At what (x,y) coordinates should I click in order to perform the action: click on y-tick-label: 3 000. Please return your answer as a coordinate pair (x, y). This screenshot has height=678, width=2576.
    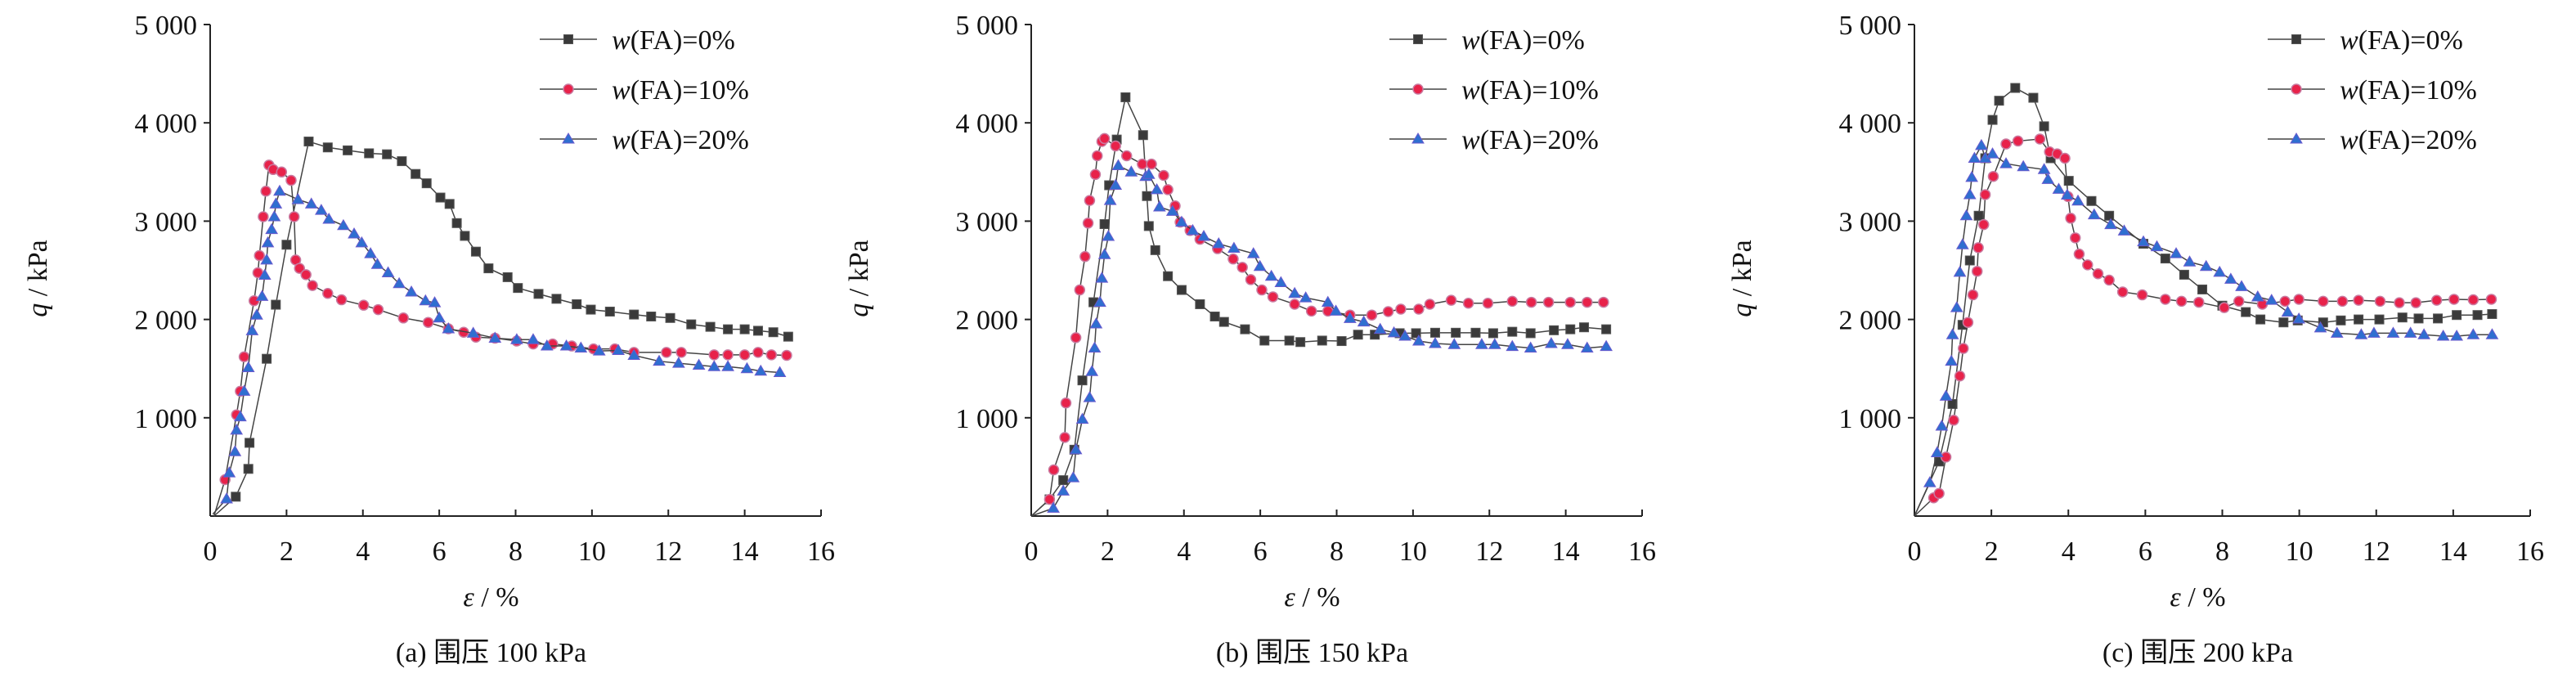
    Looking at the image, I should click on (988, 222).